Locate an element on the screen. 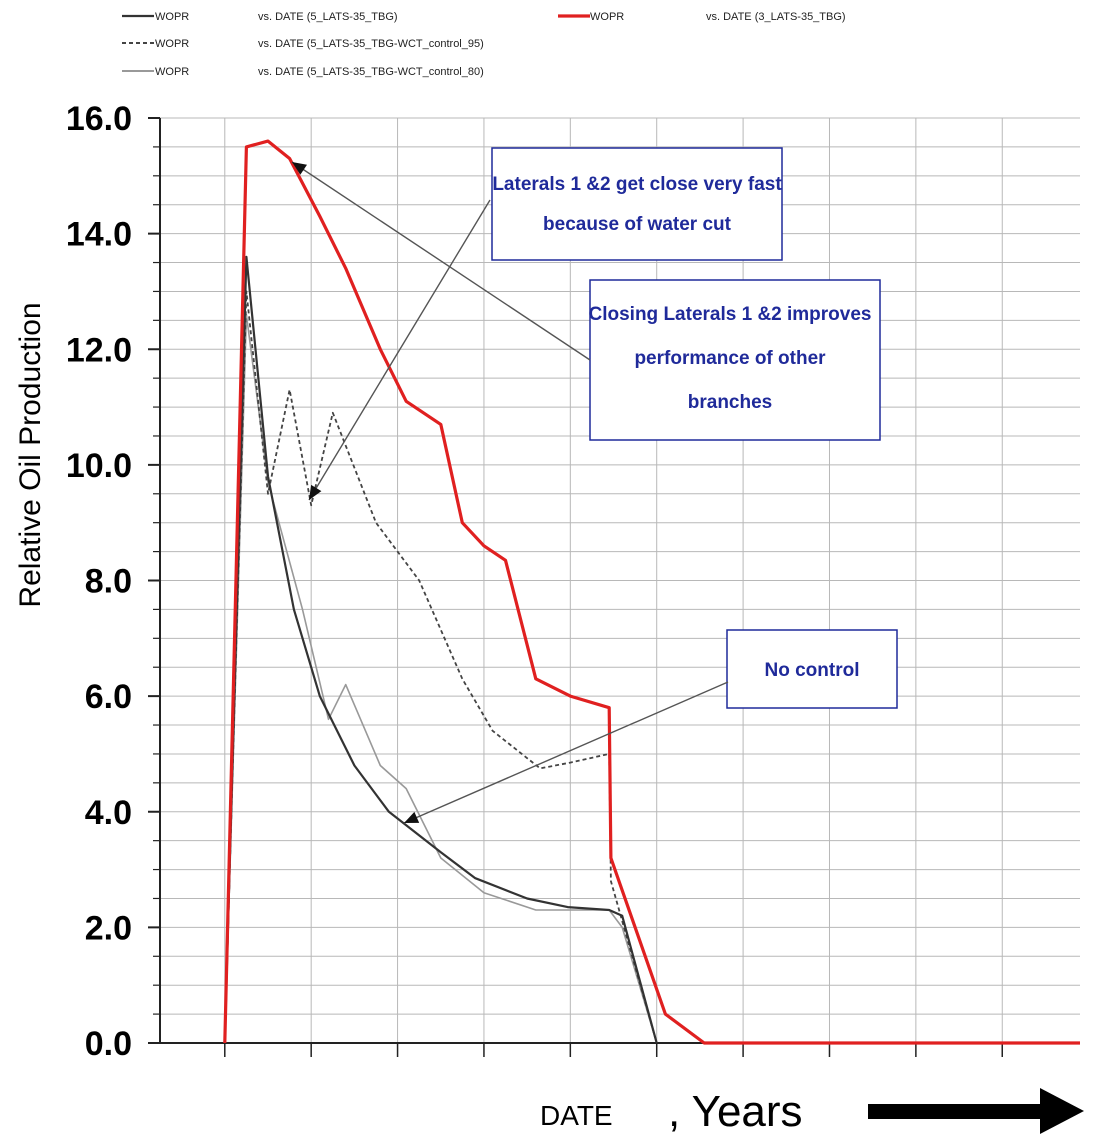 The height and width of the screenshot is (1142, 1094). legend-desc: vs. DATE (5_LATS-35_TBG) is located at coordinates (328, 17).